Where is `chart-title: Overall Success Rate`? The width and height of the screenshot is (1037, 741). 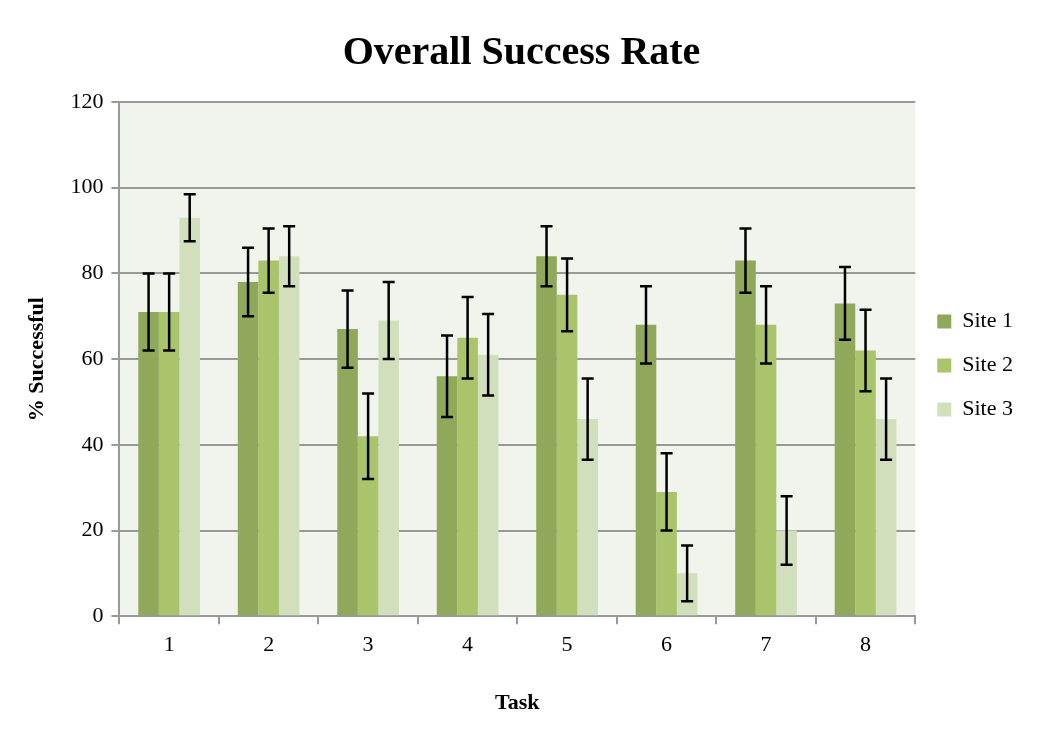 chart-title: Overall Success Rate is located at coordinates (521, 51).